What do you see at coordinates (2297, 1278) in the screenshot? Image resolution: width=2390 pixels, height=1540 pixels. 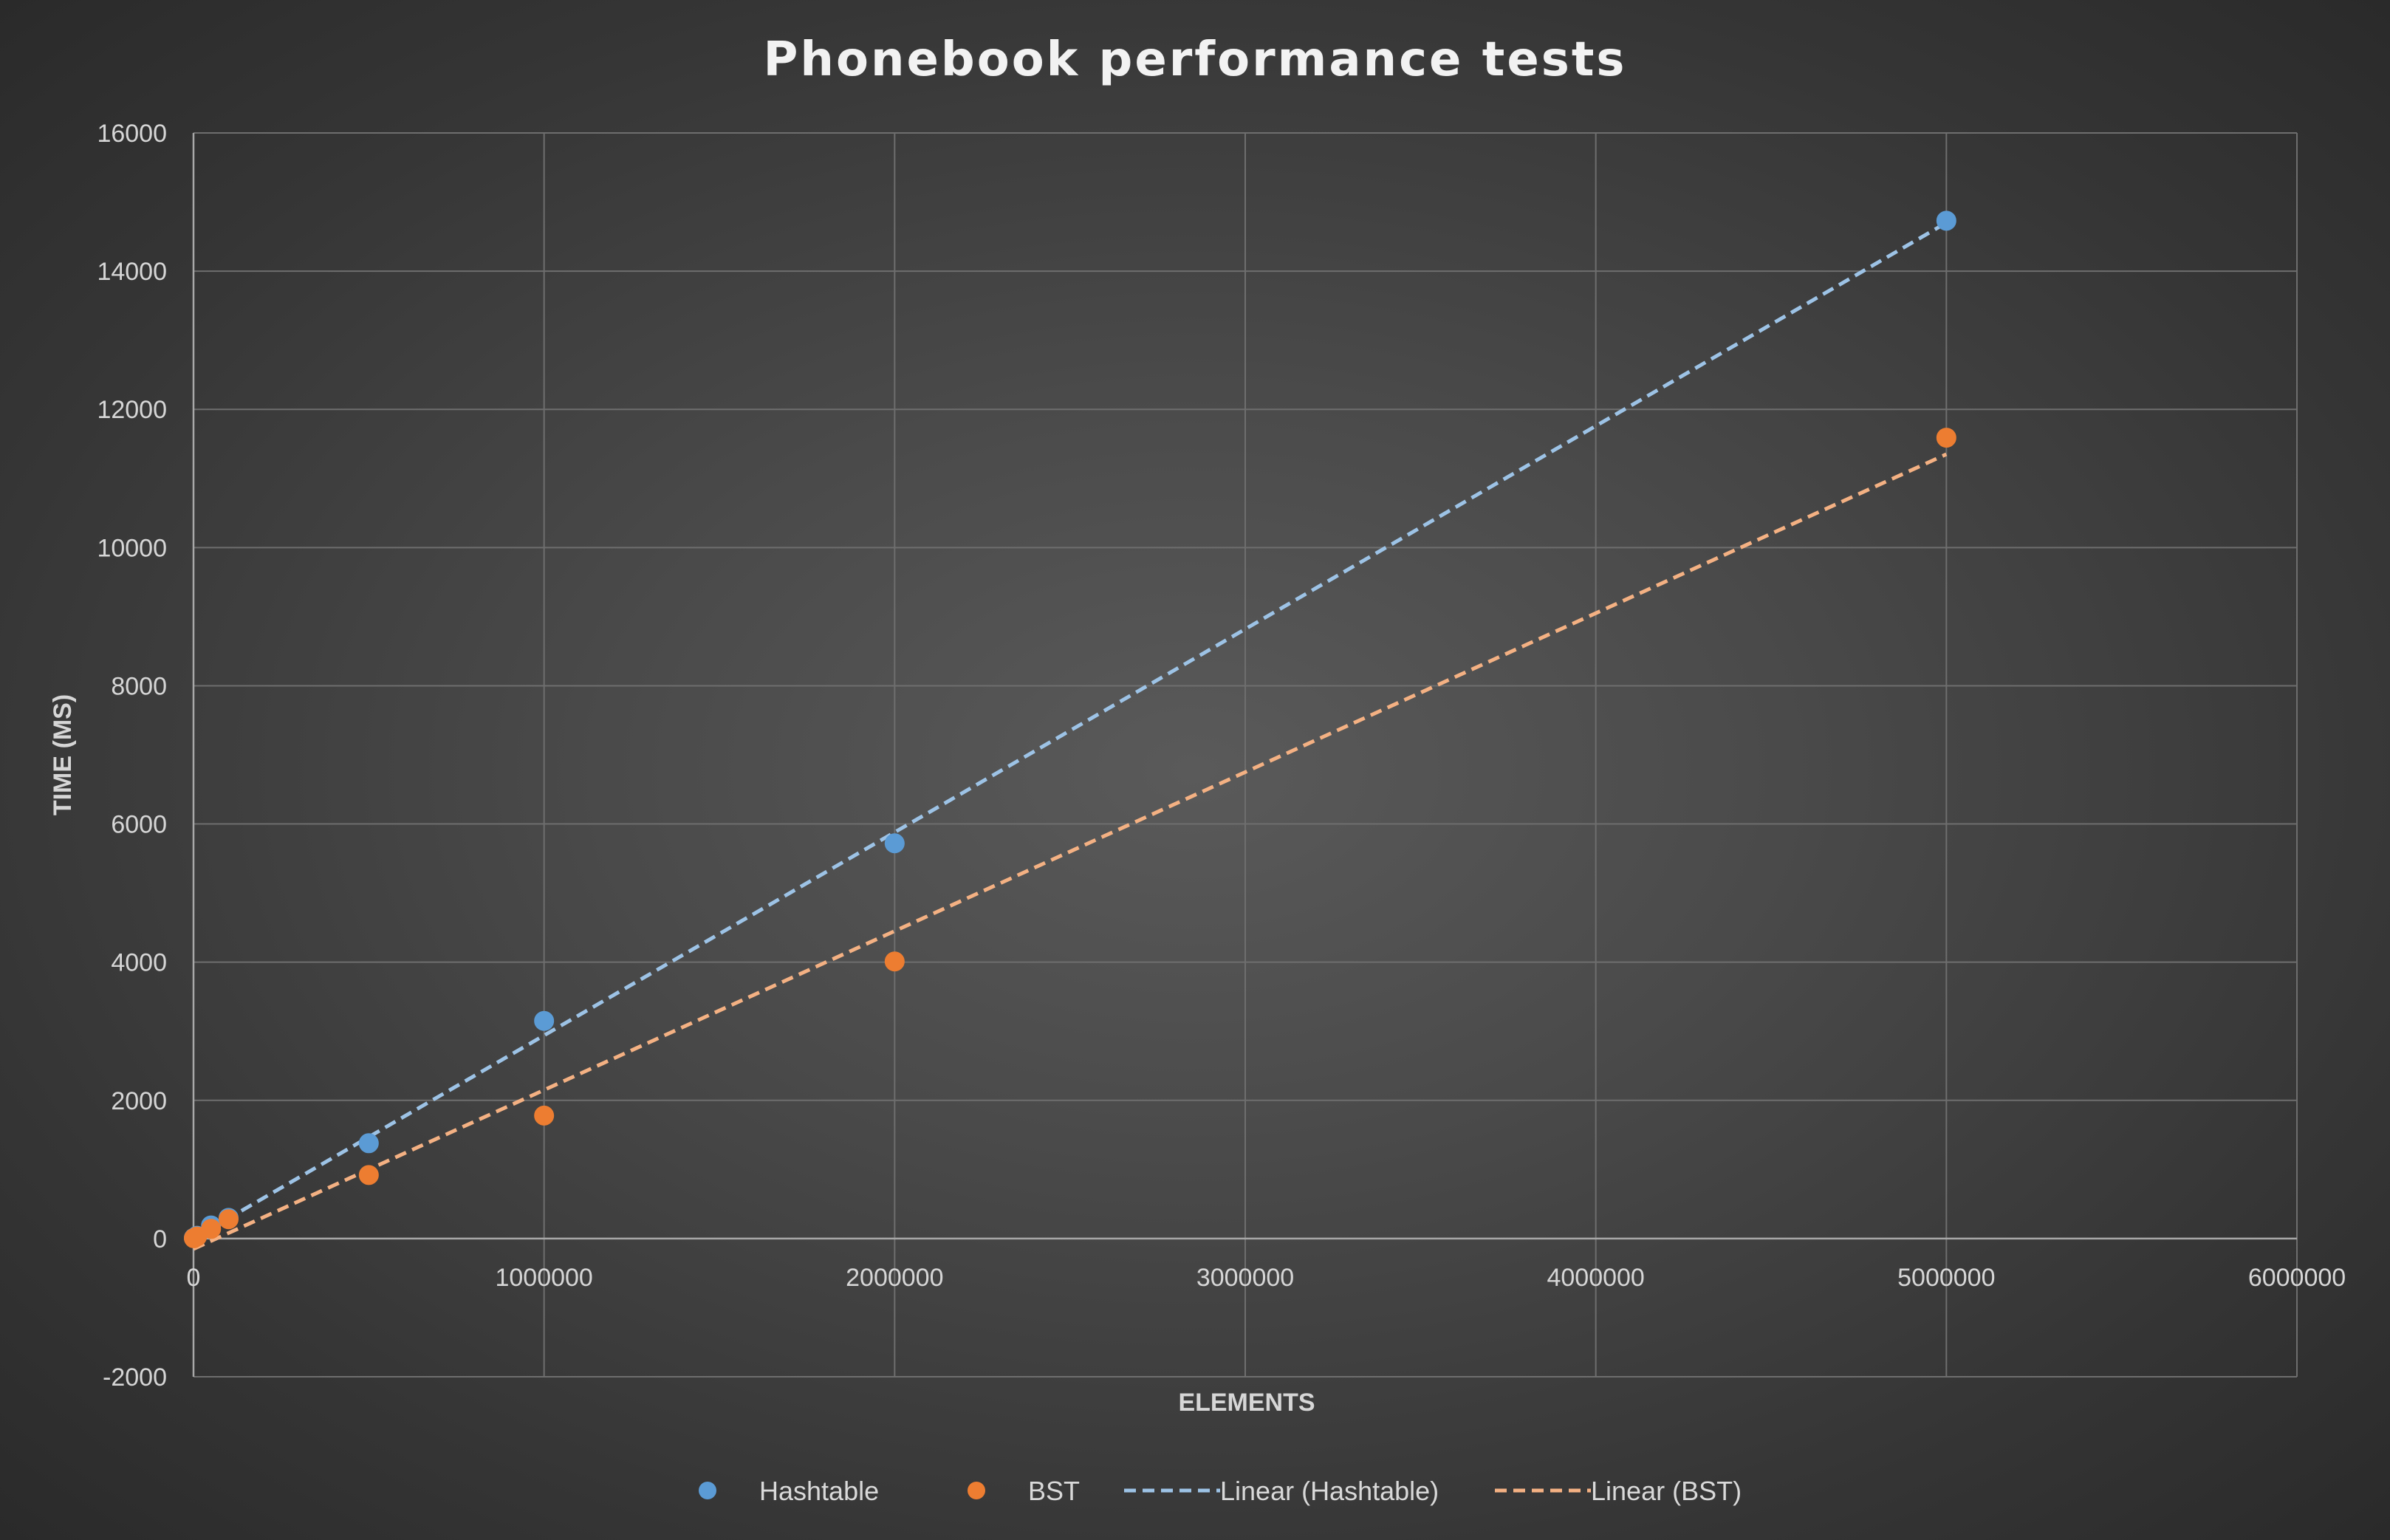 I see `x-tick-label: 6000000` at bounding box center [2297, 1278].